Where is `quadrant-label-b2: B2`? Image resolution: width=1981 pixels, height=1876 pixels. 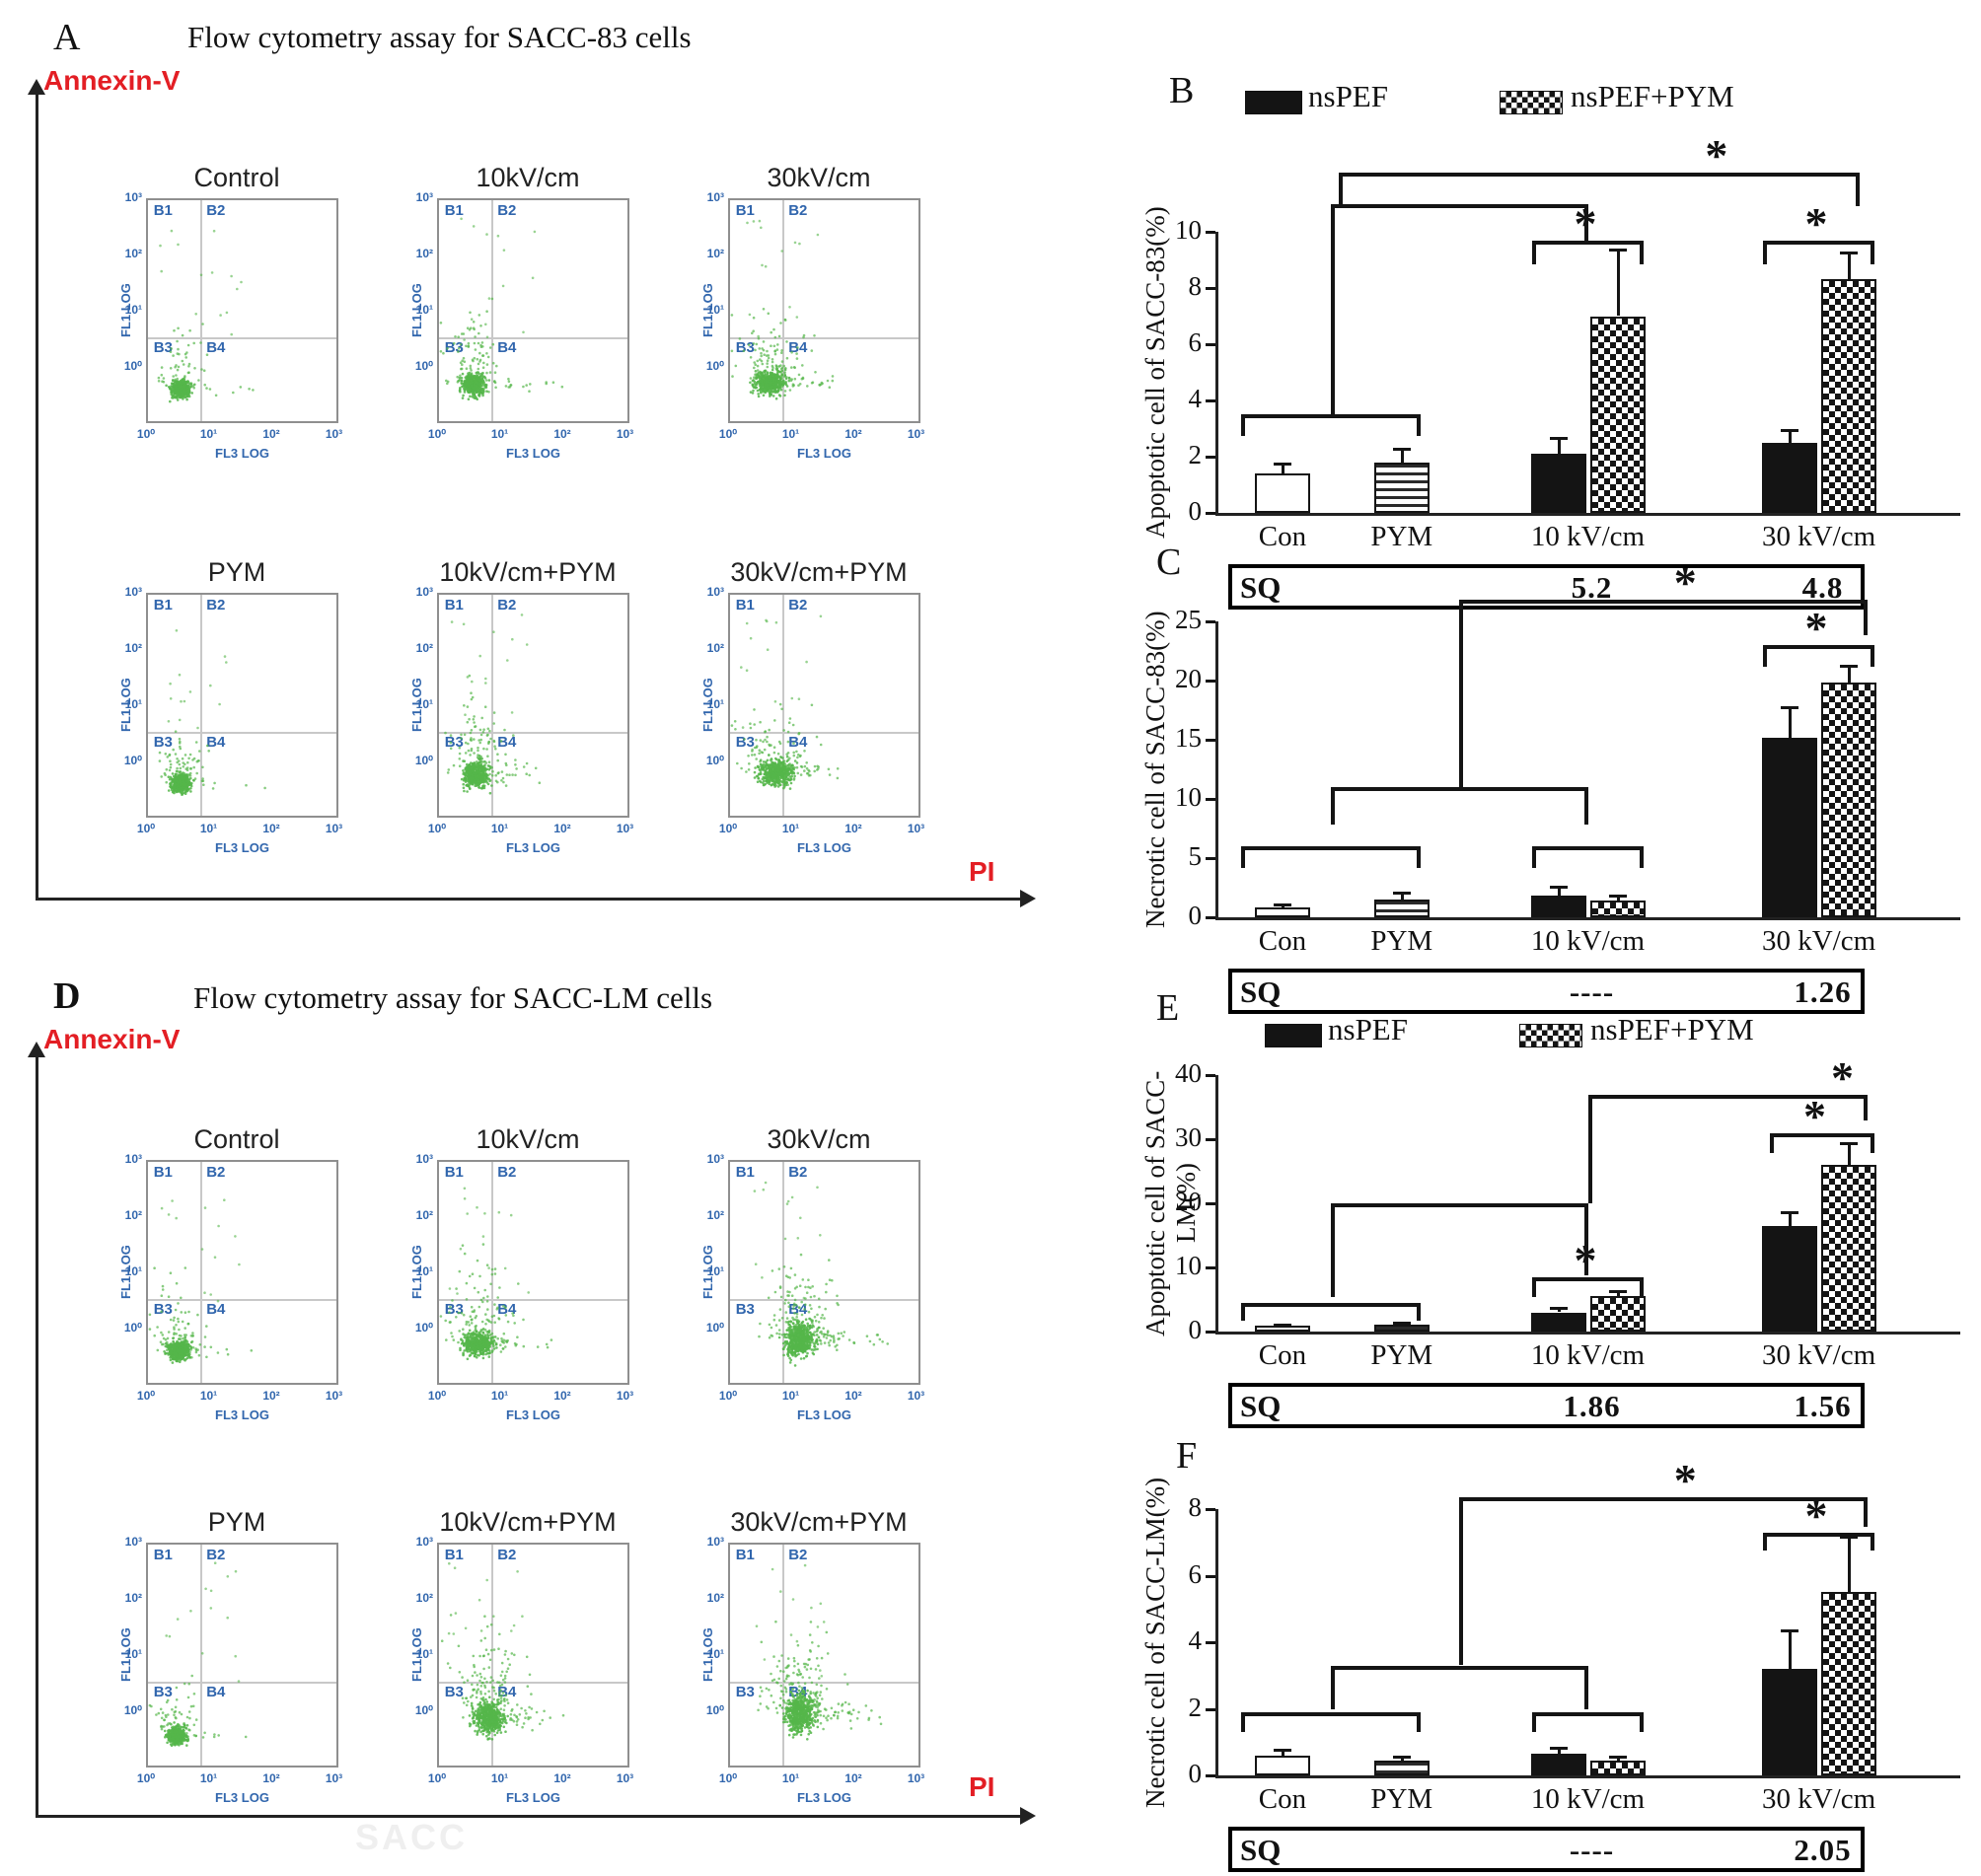 quadrant-label-b2: B2 is located at coordinates (216, 1555).